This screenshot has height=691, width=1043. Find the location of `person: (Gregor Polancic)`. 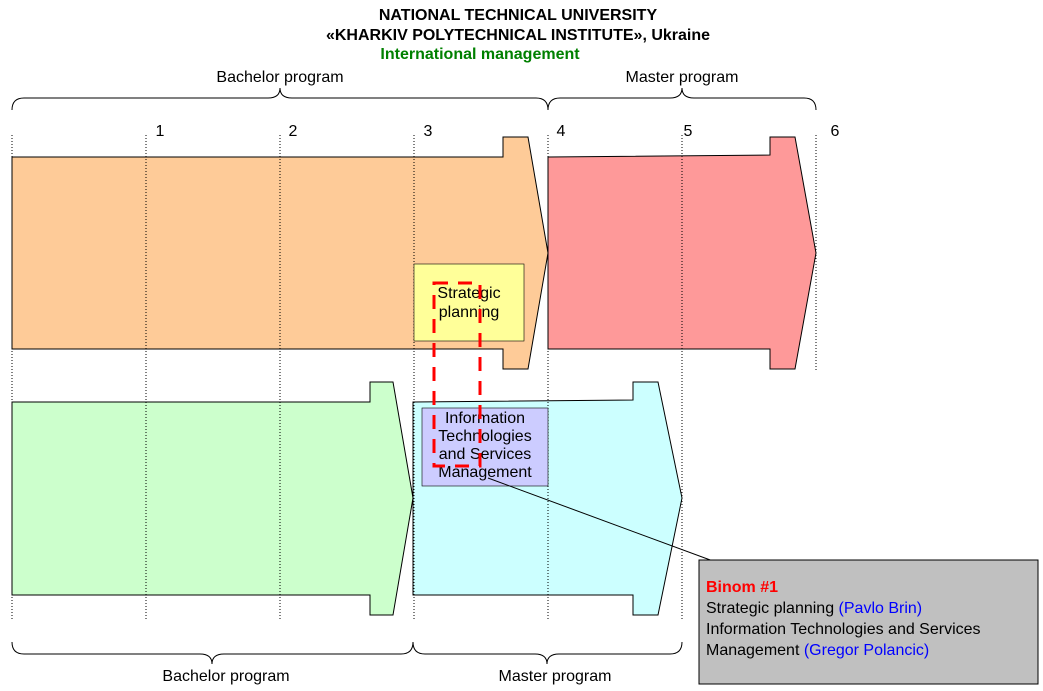

person: (Gregor Polancic) is located at coordinates (866, 650).